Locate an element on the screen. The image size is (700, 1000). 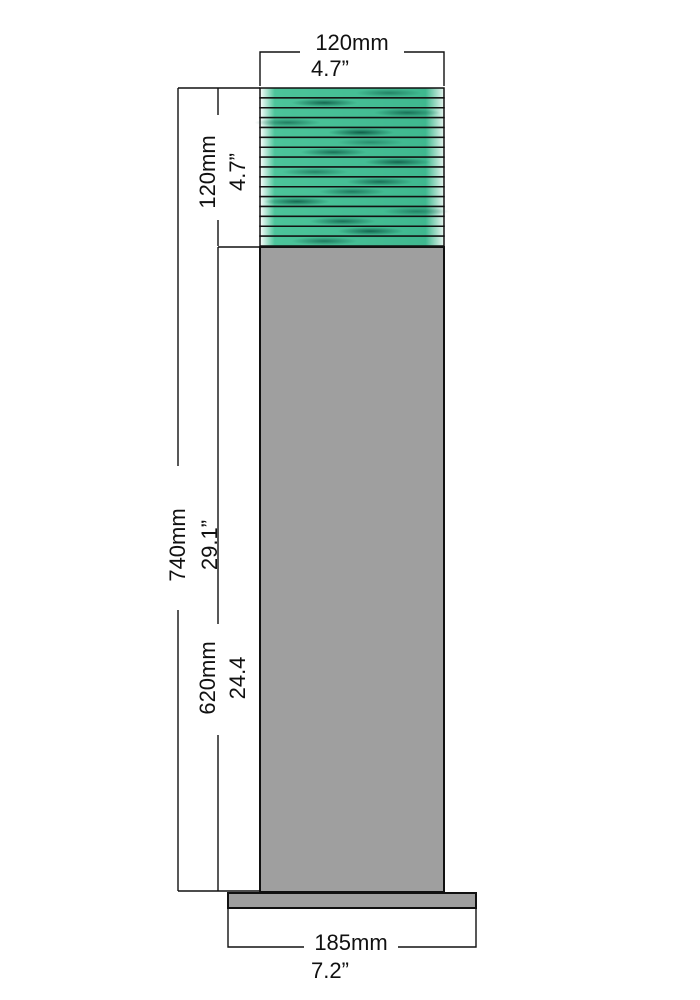
head-height-mm: 120mm is located at coordinates (207, 171).